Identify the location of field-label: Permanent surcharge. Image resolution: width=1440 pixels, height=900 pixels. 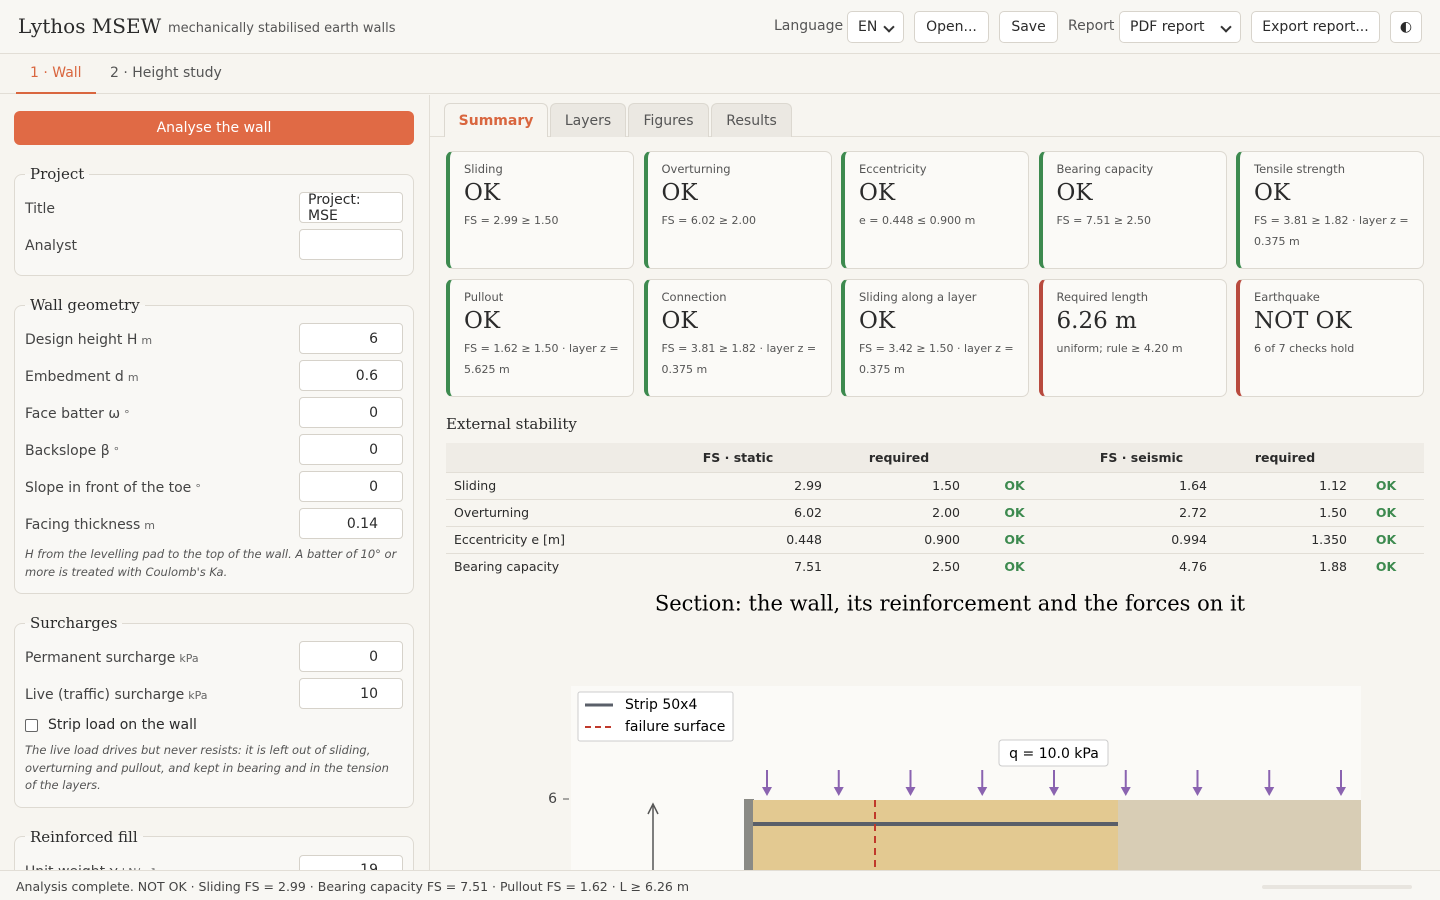
(100, 658).